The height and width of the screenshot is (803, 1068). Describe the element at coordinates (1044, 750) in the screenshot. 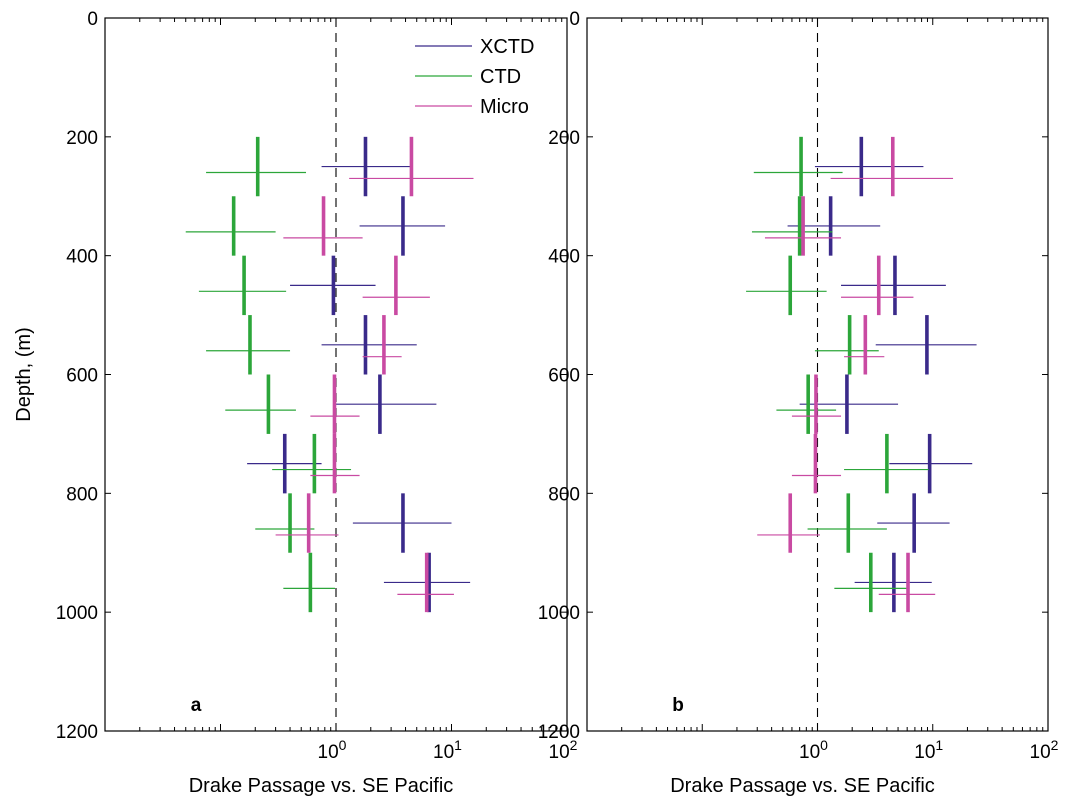

I see `x-tick-label: 10²` at that location.